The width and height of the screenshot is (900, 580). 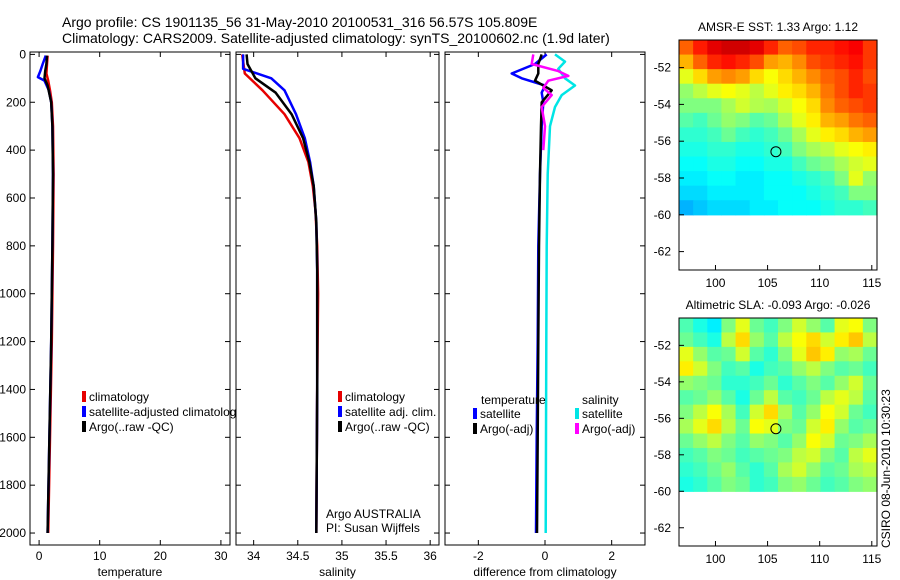 What do you see at coordinates (16, 150) in the screenshot?
I see `temperature-ytick-label: 400` at bounding box center [16, 150].